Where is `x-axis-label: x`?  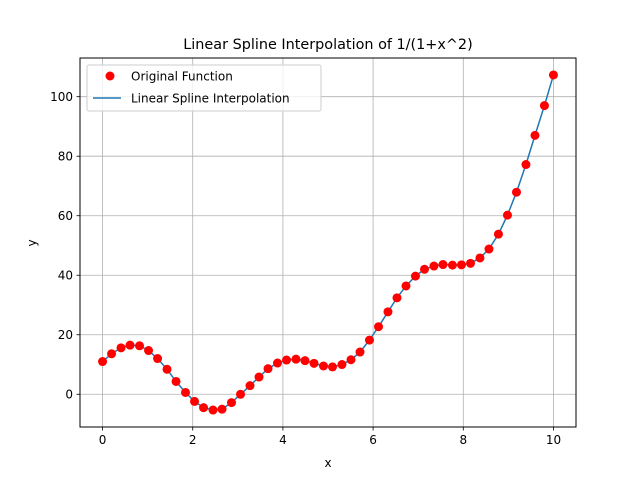 x-axis-label: x is located at coordinates (327, 463).